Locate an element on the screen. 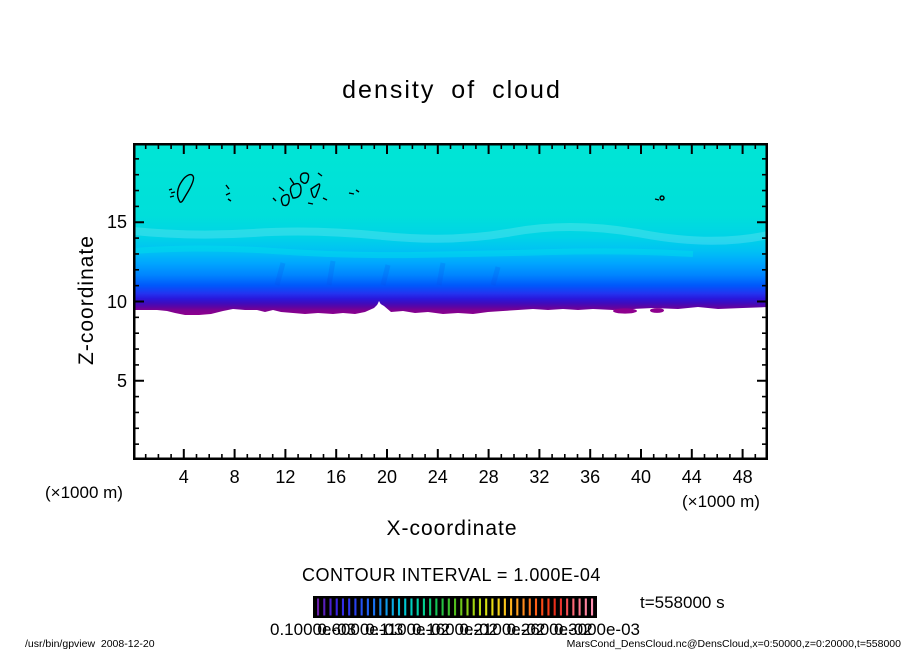 The height and width of the screenshot is (654, 904). x-tick-label: 28 is located at coordinates (488, 477).